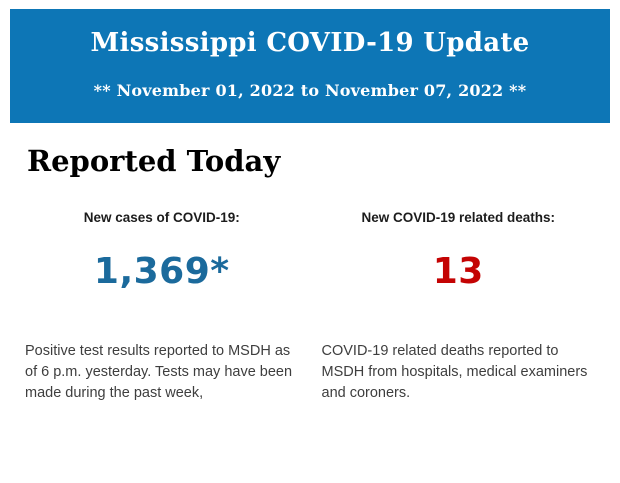 The height and width of the screenshot is (483, 620). What do you see at coordinates (161, 217) in the screenshot?
I see `new-cases-label: New cases of COVID-19:` at bounding box center [161, 217].